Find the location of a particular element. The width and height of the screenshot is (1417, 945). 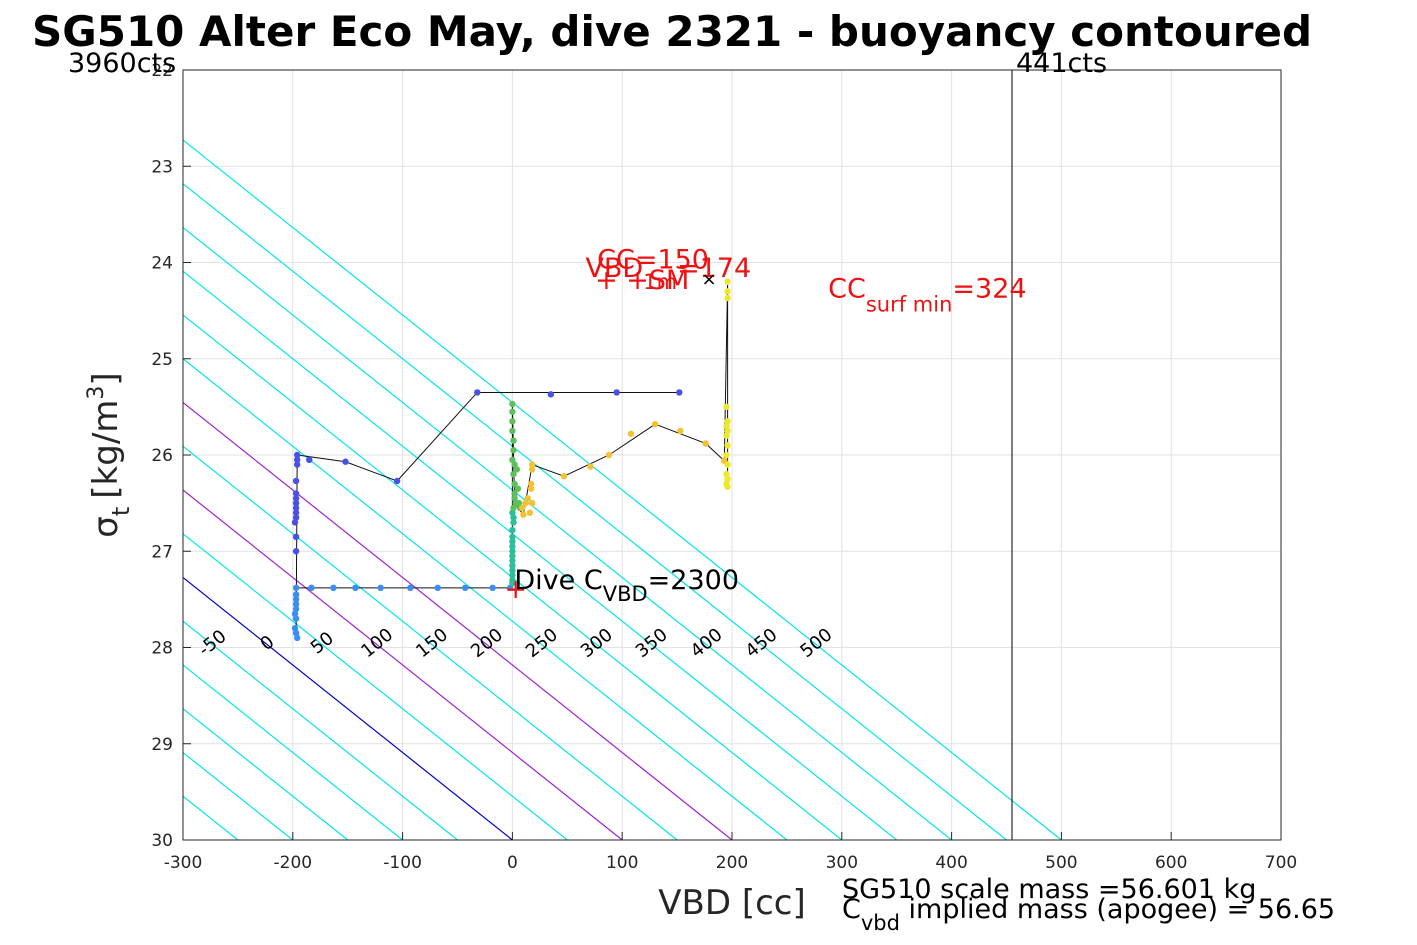

y-tick-label: 24 is located at coordinates (162, 264).